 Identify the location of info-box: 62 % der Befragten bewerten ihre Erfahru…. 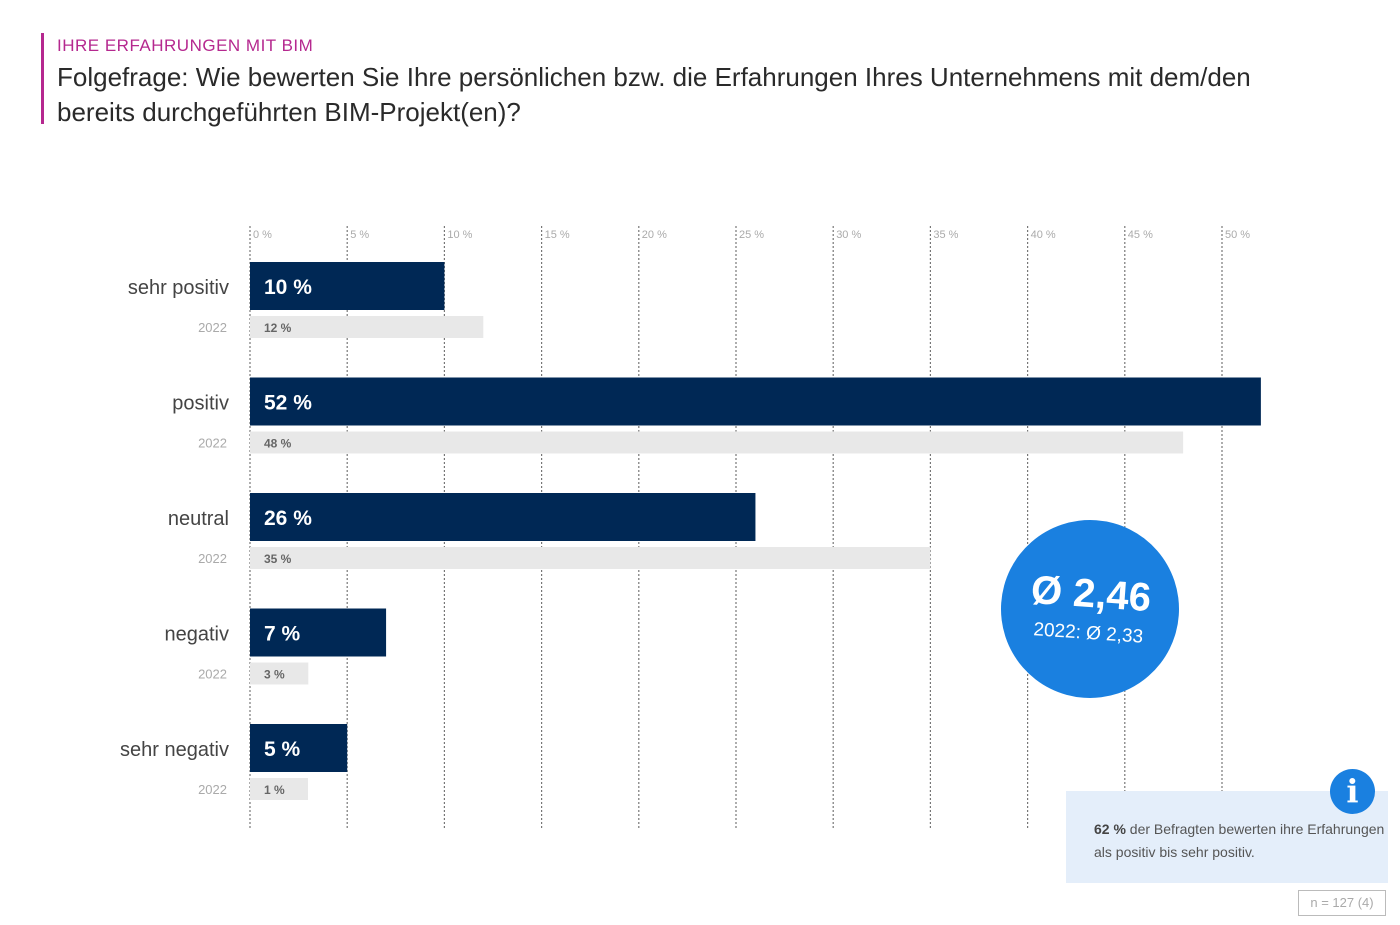
(1227, 837).